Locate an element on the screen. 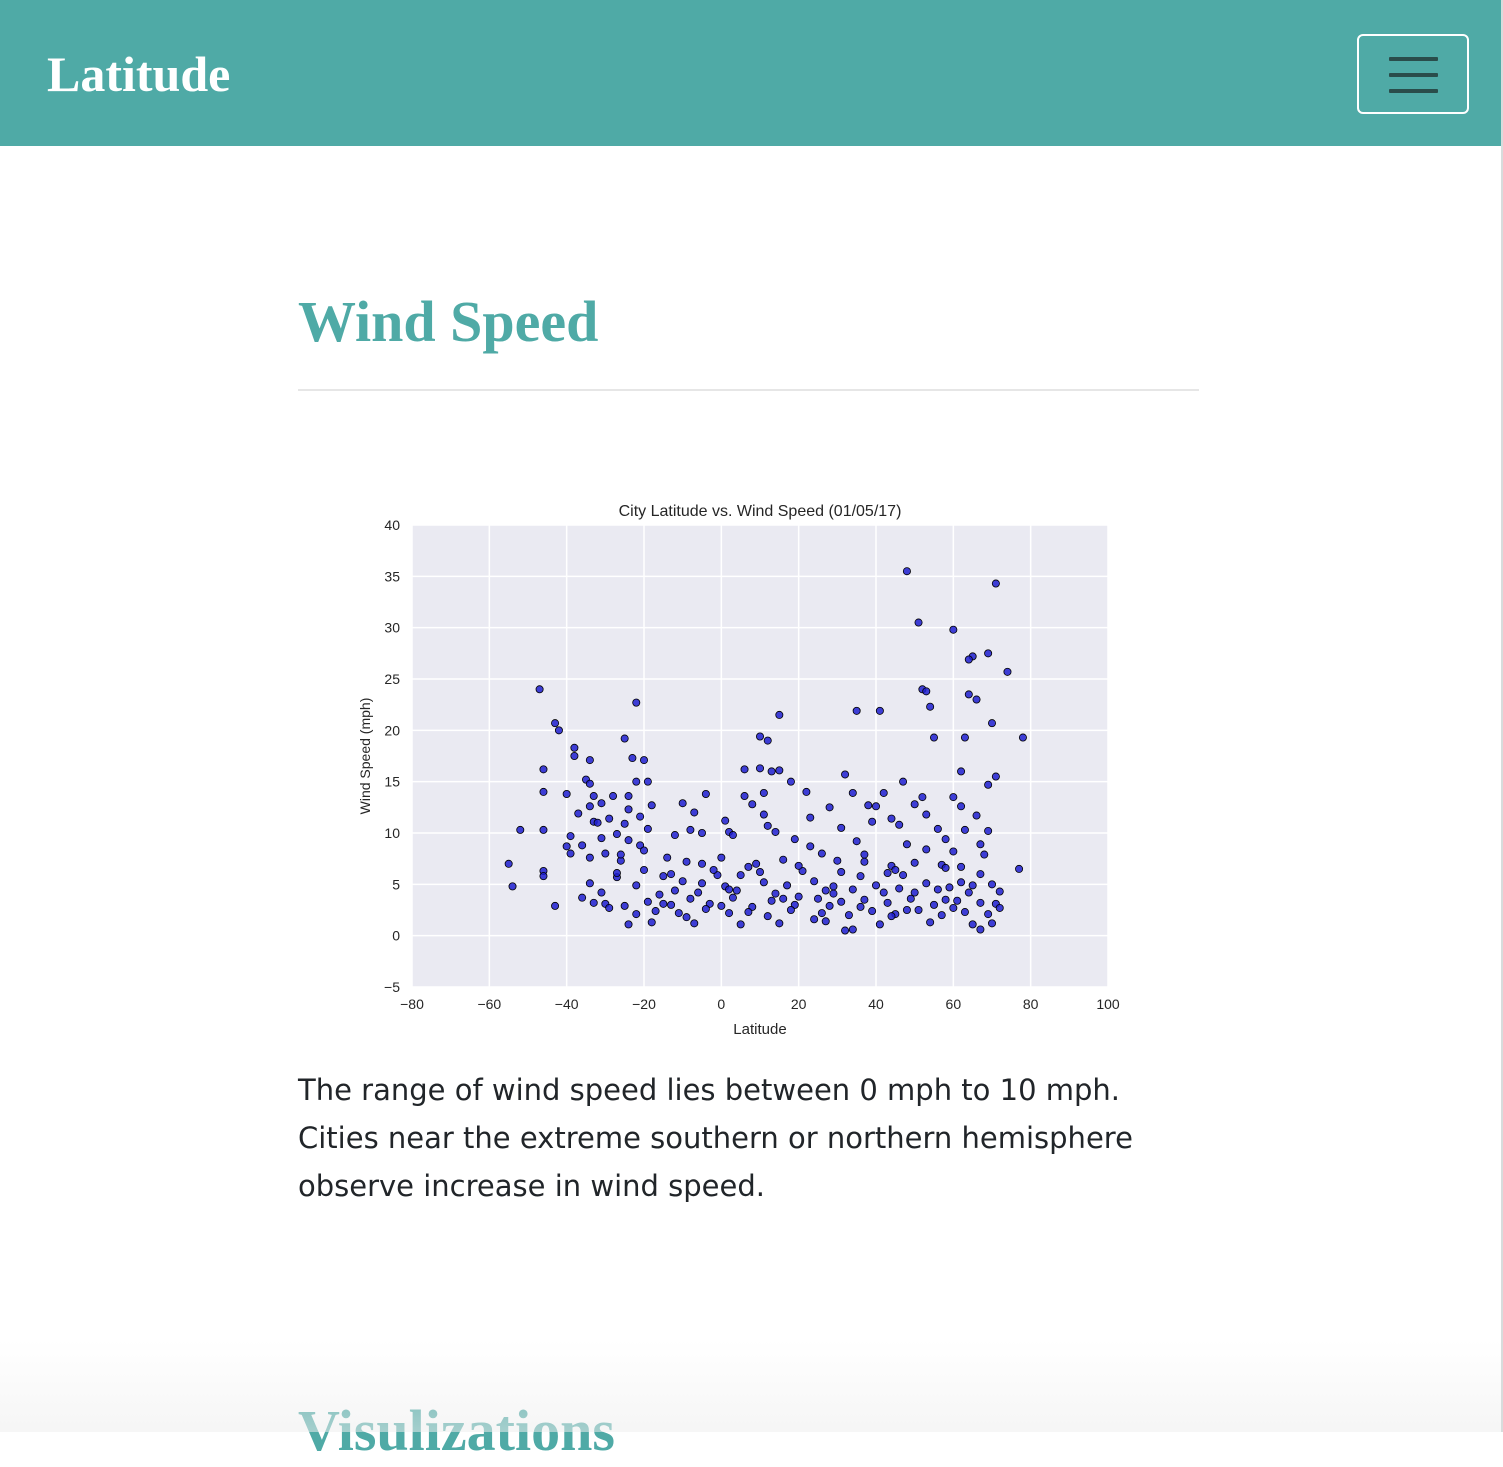 The width and height of the screenshot is (1503, 1467). grid is located at coordinates (760, 756).